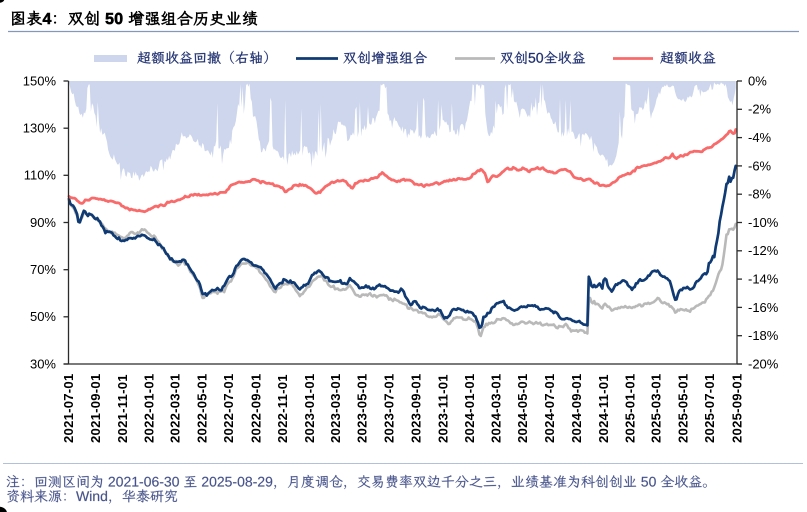 The image size is (807, 512). What do you see at coordinates (68, 408) in the screenshot?
I see `svg-text: 2021-07-01` at bounding box center [68, 408].